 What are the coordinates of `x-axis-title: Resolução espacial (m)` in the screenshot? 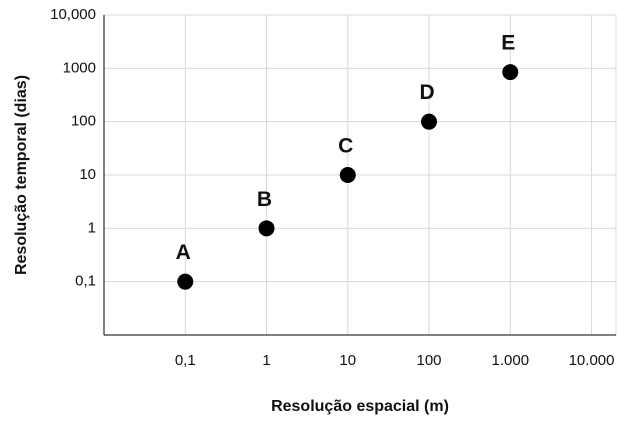 It's located at (360, 406).